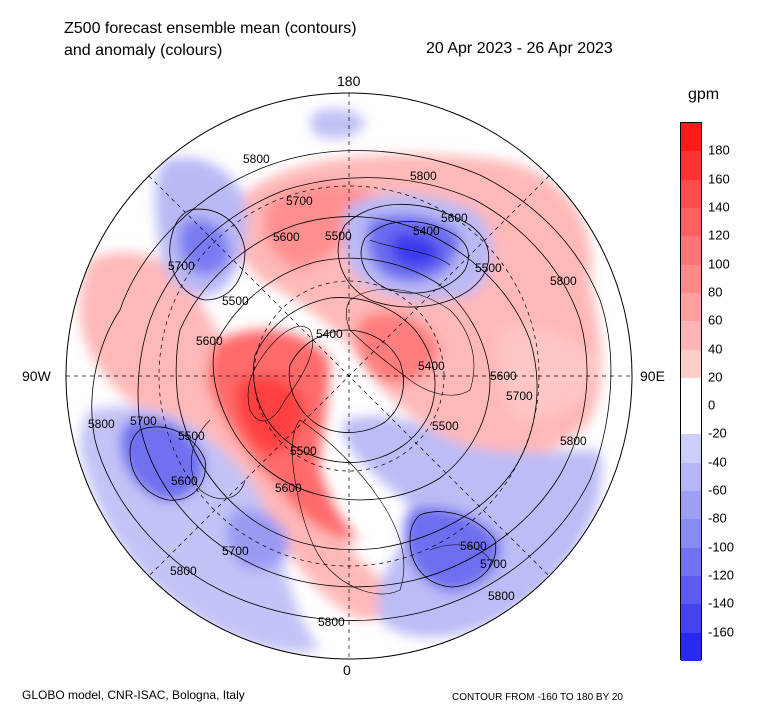 The image size is (760, 720). I want to click on colorbar-unit: gpm, so click(704, 94).